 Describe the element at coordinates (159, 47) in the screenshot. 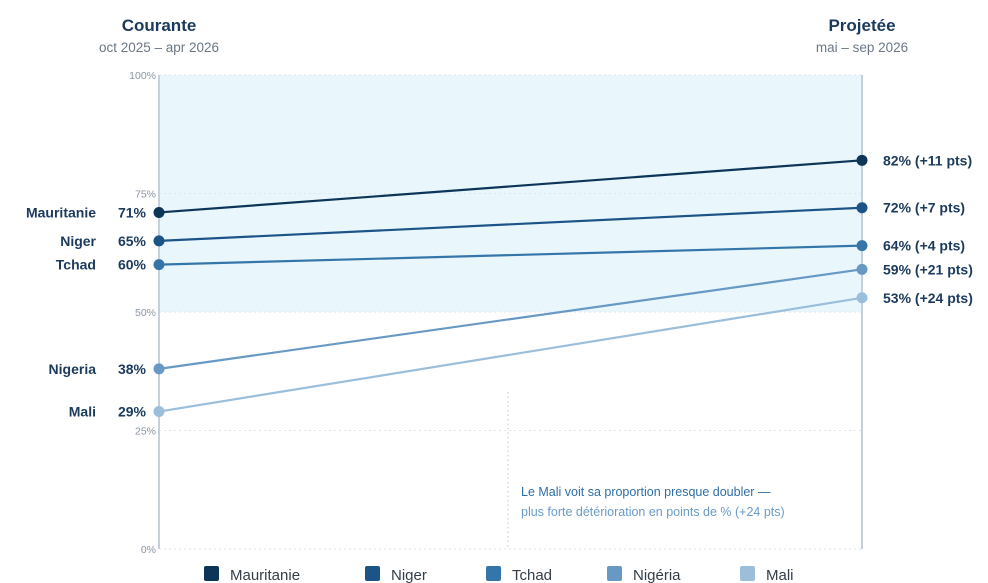

I see `left-column-subtitle: oct 2025 – apr 2026` at that location.